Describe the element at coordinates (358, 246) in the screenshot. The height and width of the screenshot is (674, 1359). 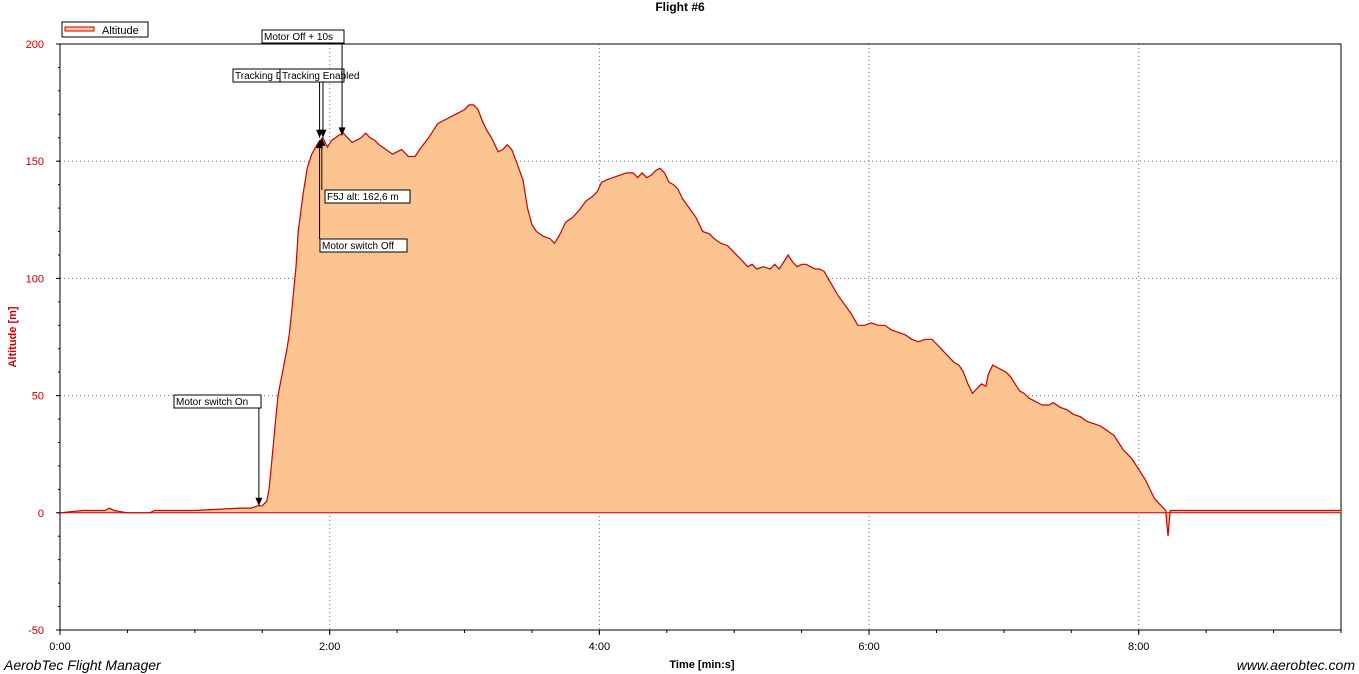
I see `annotation-label: Motor switch Off` at that location.